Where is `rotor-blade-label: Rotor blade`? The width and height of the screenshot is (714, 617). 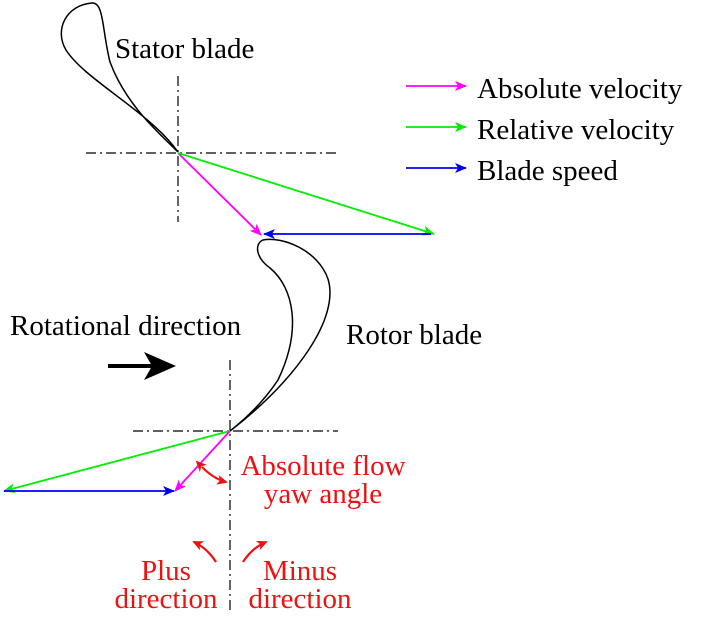 rotor-blade-label: Rotor blade is located at coordinates (414, 335).